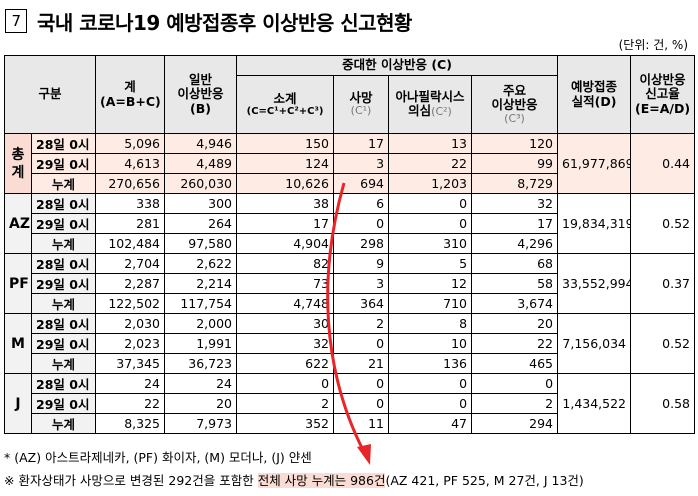 This screenshot has width=698, height=496. I want to click on page-title: 7 국내 코로나19 예방접종후 이상반응 신고현황, so click(208, 21).